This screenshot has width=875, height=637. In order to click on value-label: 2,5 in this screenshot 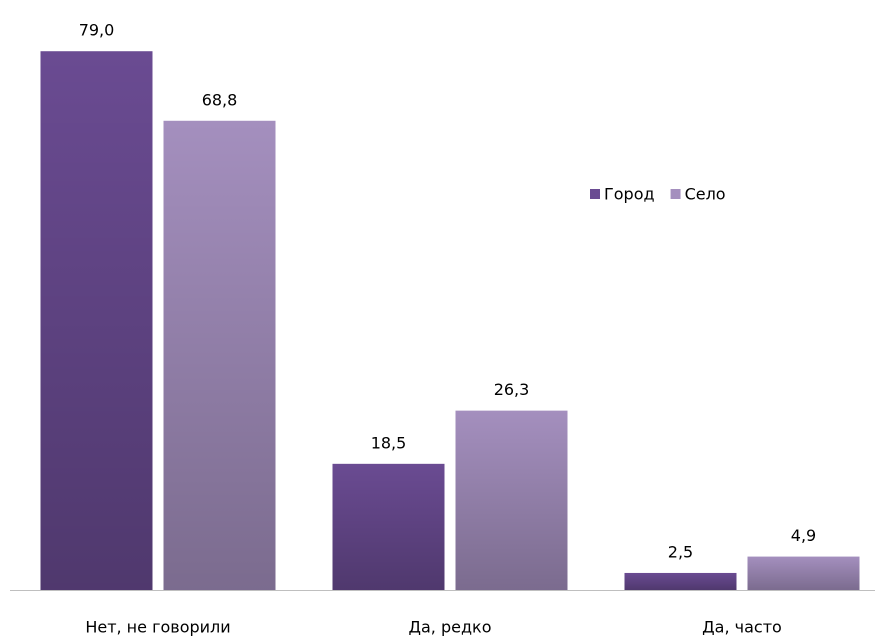, I will do `click(680, 551)`.